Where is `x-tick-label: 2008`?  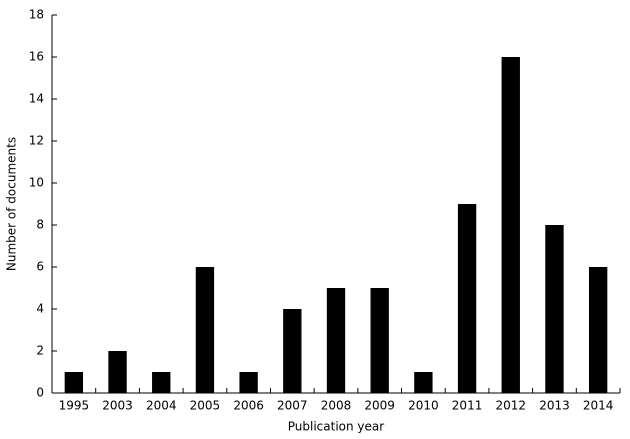 x-tick-label: 2008 is located at coordinates (336, 406).